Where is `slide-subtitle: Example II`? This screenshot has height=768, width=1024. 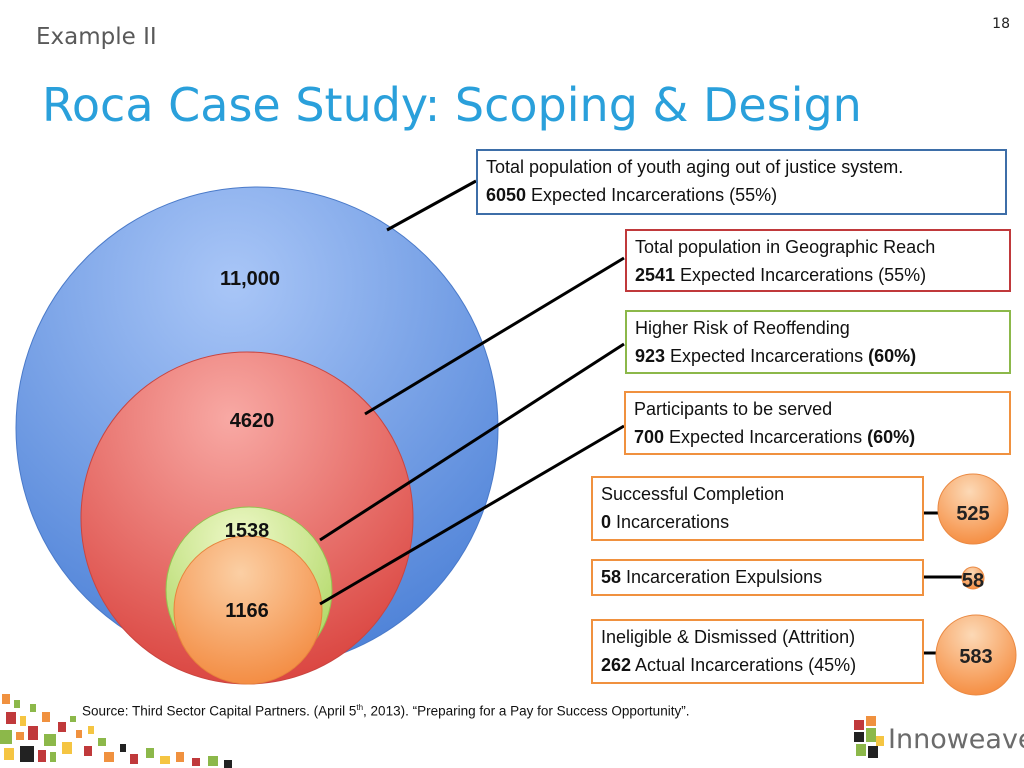
slide-subtitle: Example II is located at coordinates (96, 37).